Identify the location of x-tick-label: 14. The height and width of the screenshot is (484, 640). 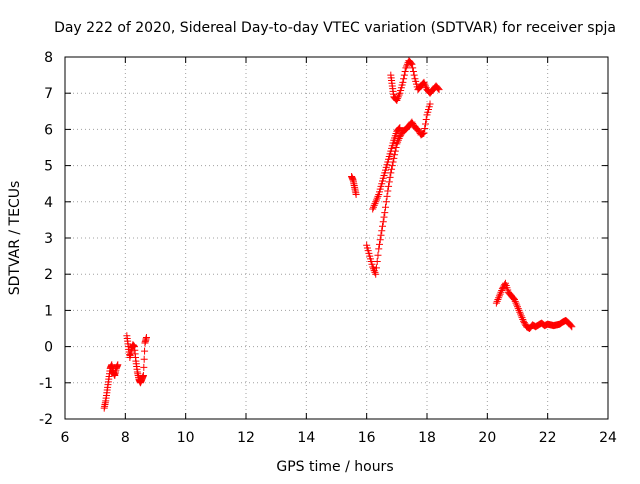
(306, 438).